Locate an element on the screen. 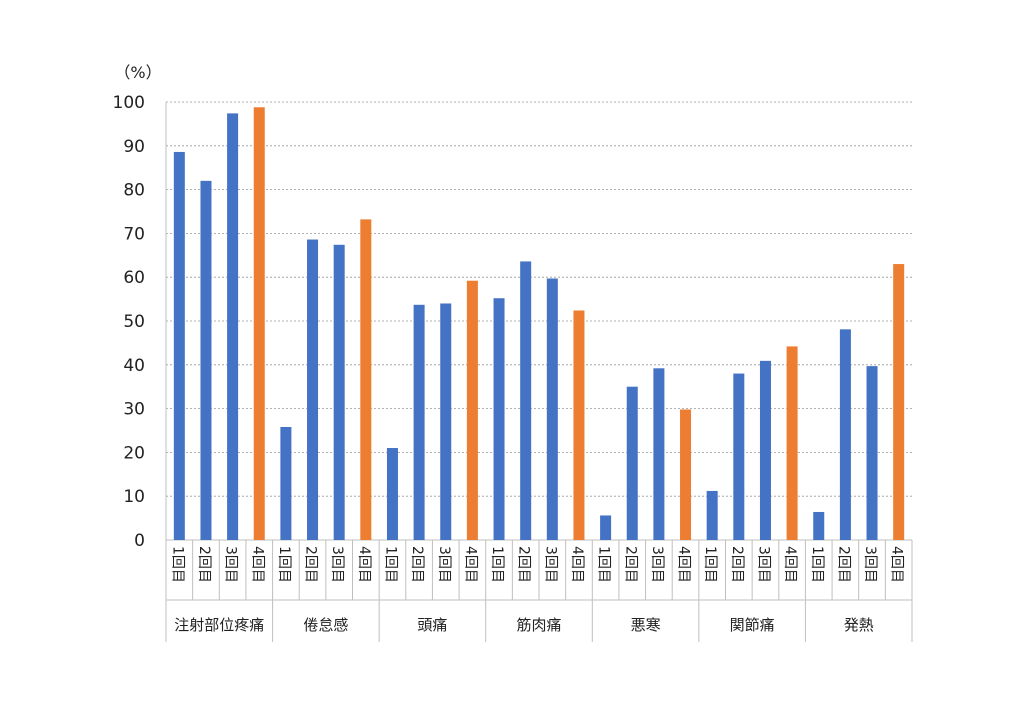 This screenshot has height=724, width=1024. category-label: 悪寒 is located at coordinates (646, 625).